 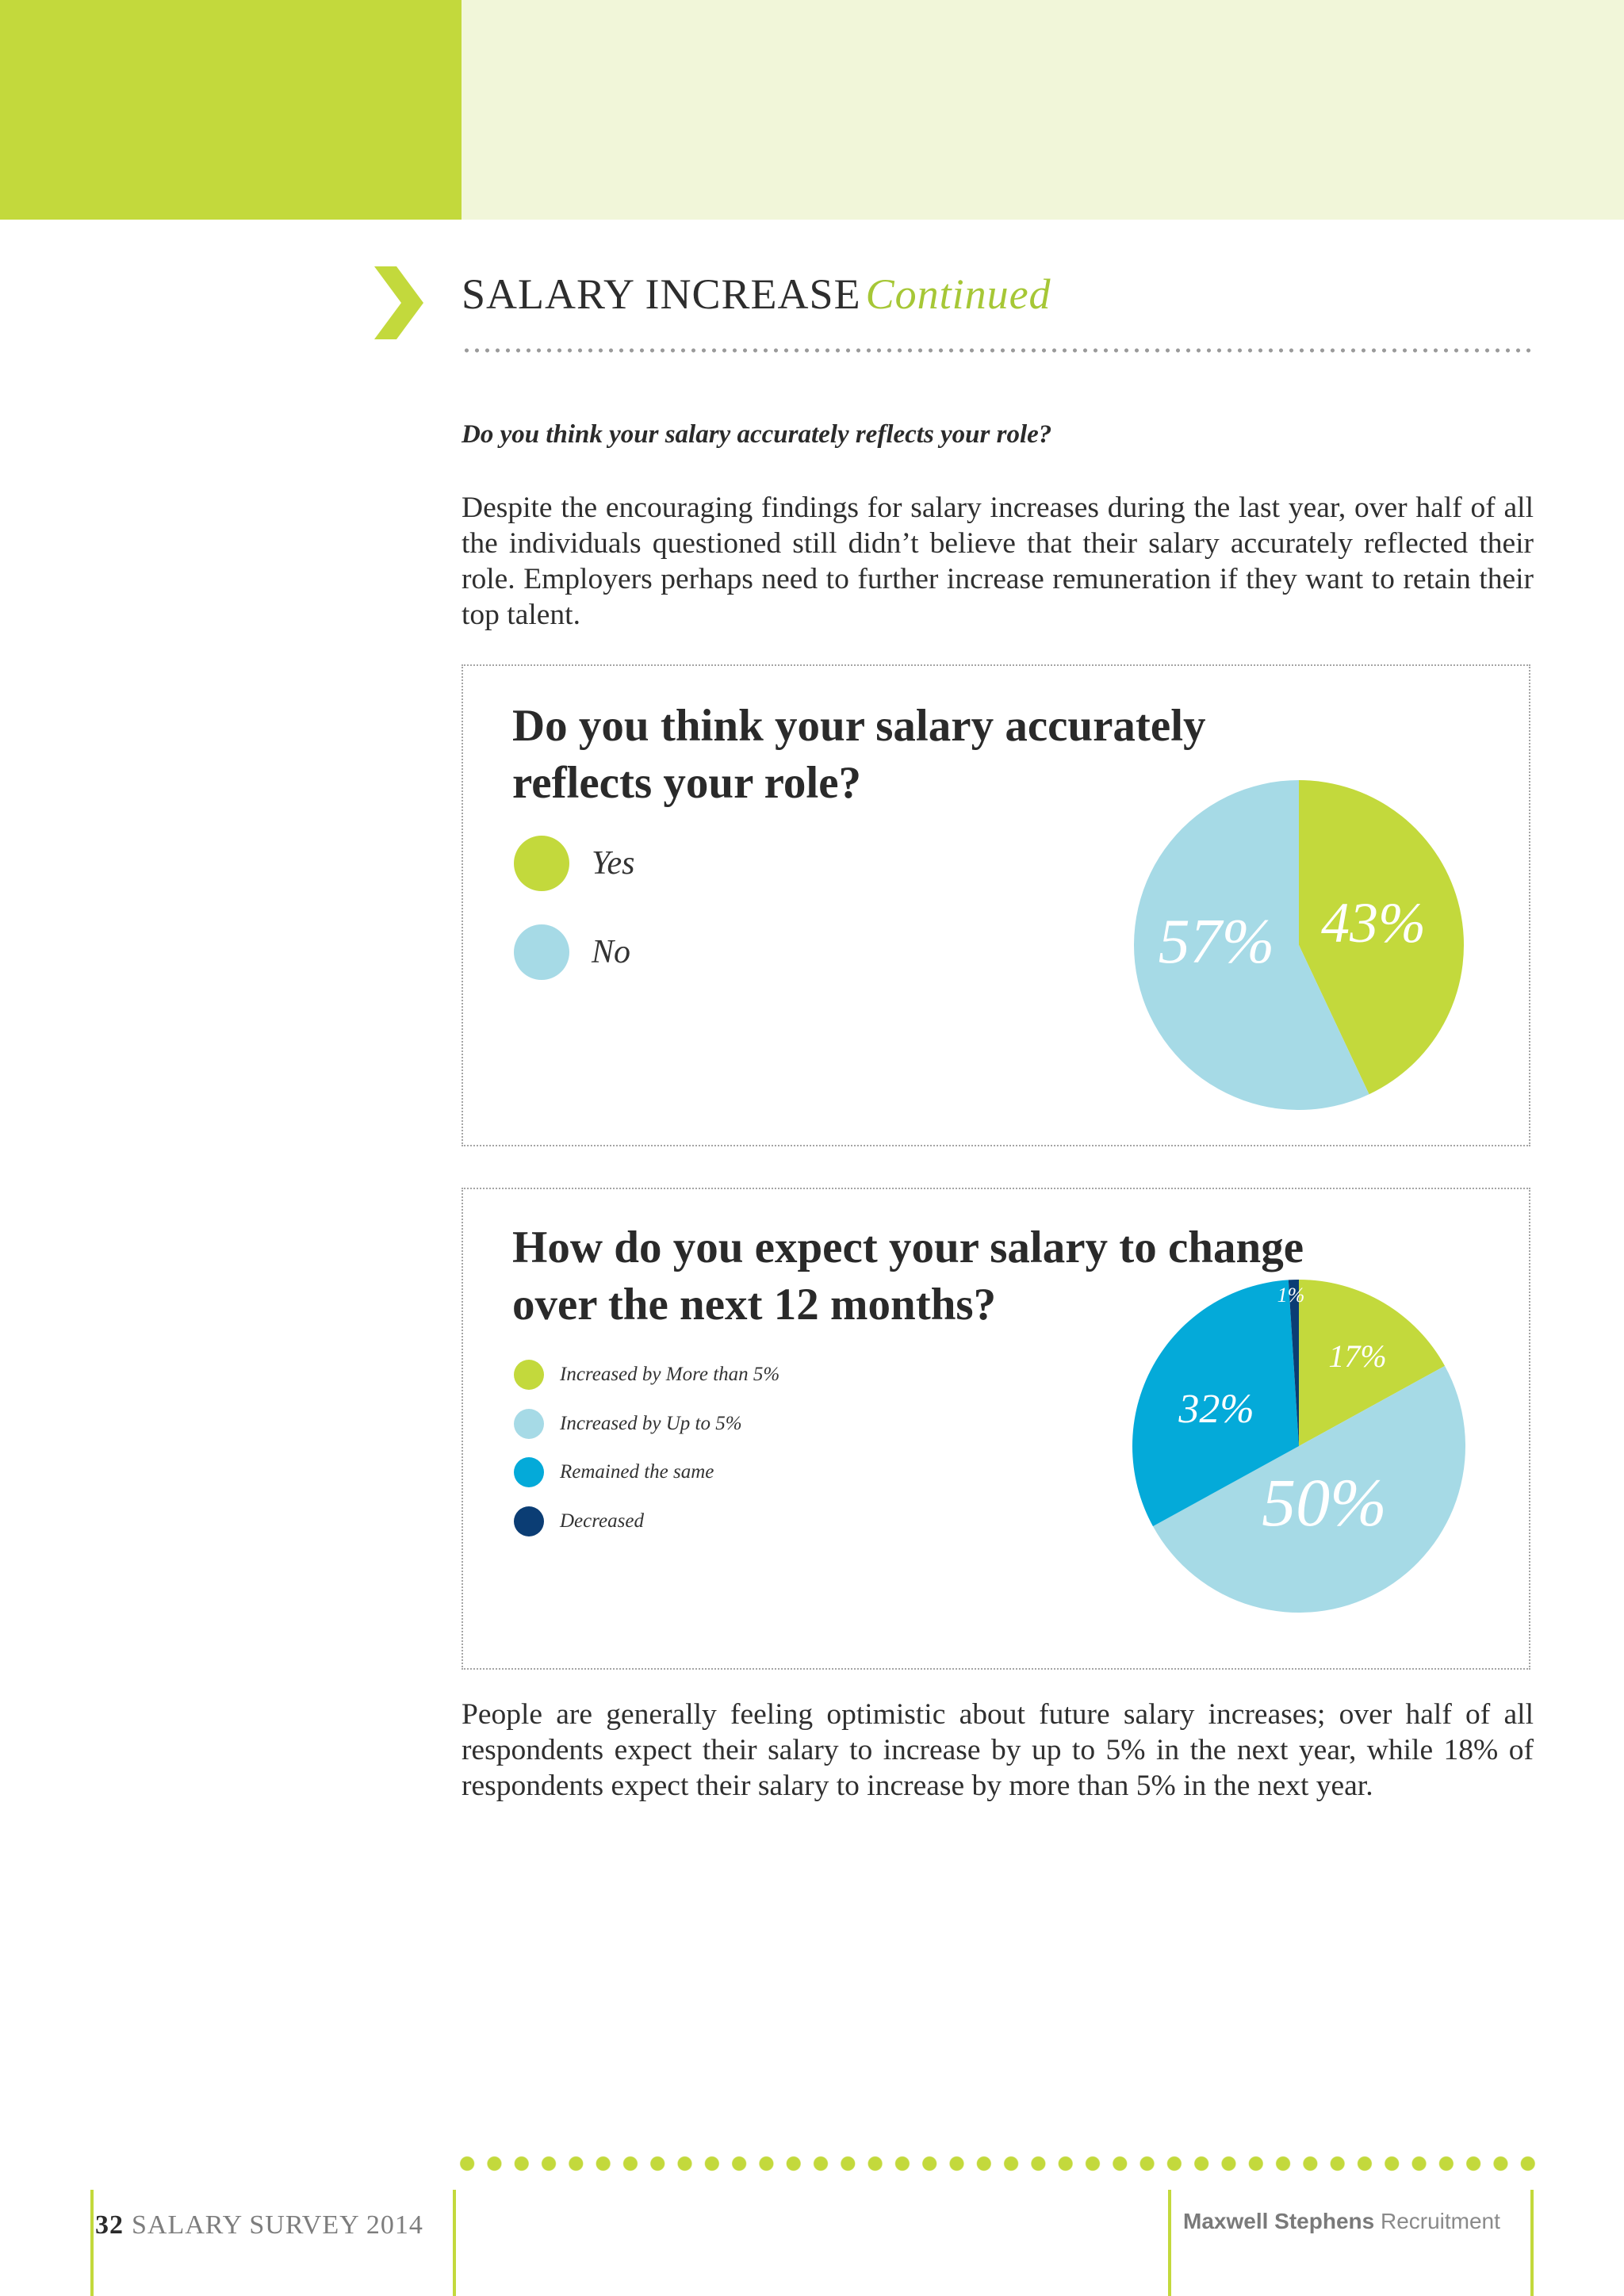 What do you see at coordinates (574, 864) in the screenshot?
I see `chart1-legend-yes: Yes` at bounding box center [574, 864].